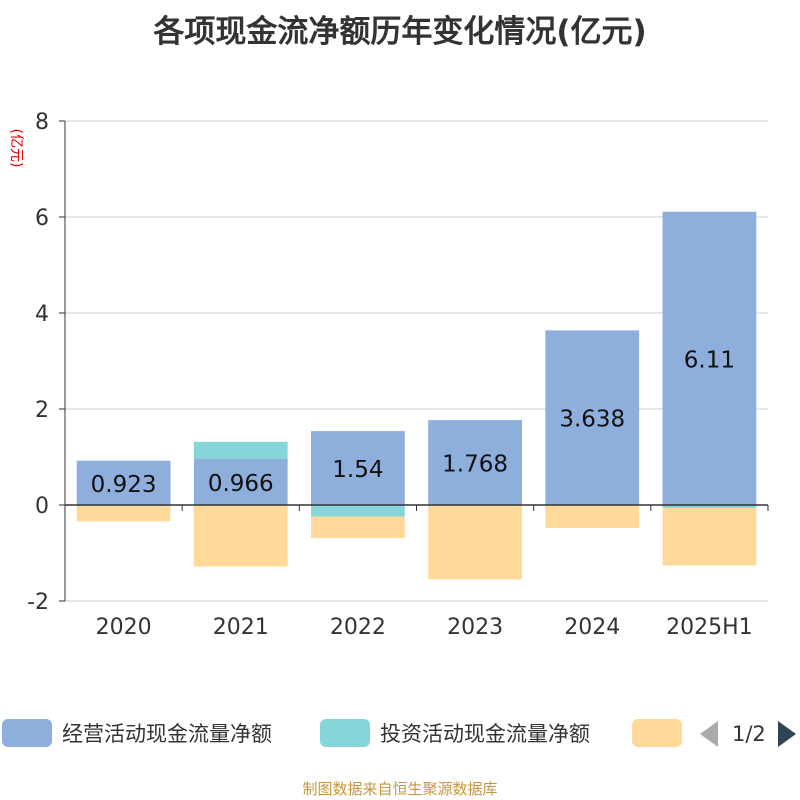  Describe the element at coordinates (16, 148) in the screenshot. I see `y-axis-label: (亿元)` at that location.